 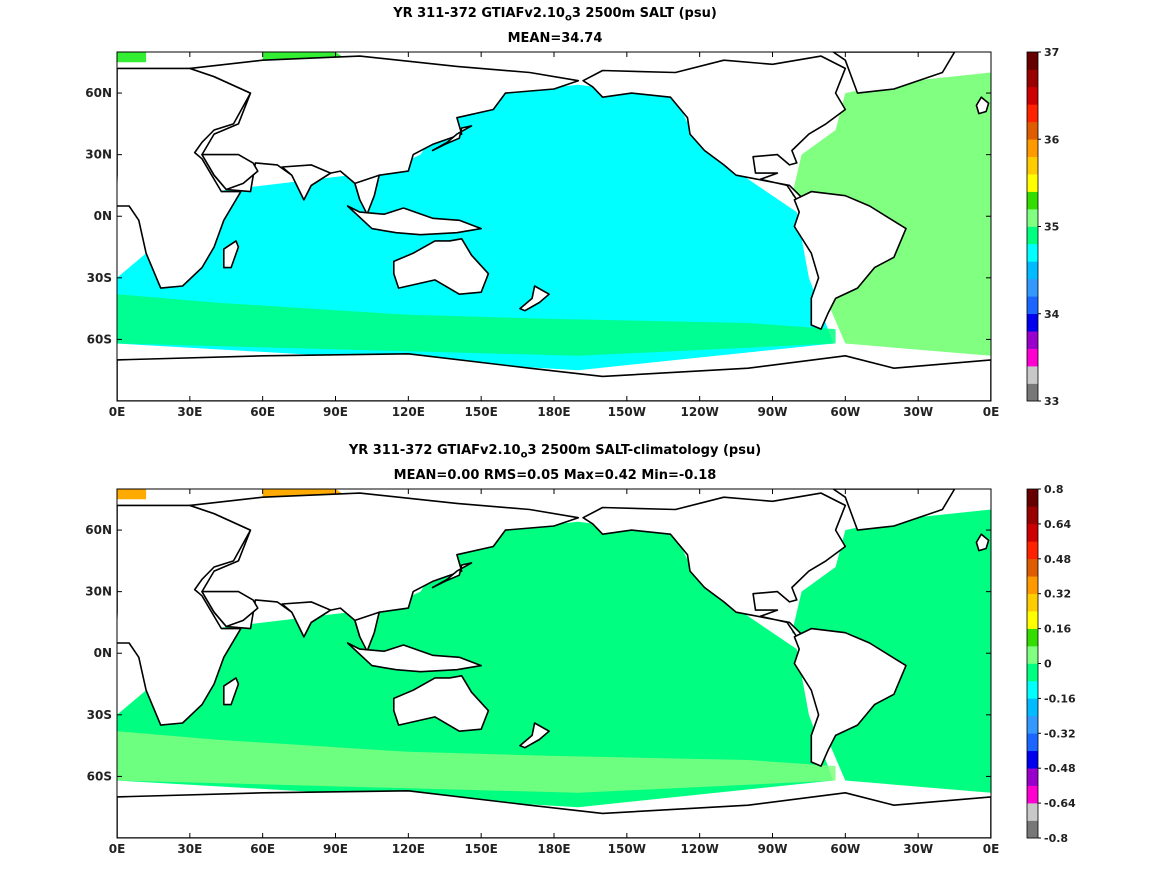 I want to click on colorbar-label: -0.16, so click(x=1060, y=698).